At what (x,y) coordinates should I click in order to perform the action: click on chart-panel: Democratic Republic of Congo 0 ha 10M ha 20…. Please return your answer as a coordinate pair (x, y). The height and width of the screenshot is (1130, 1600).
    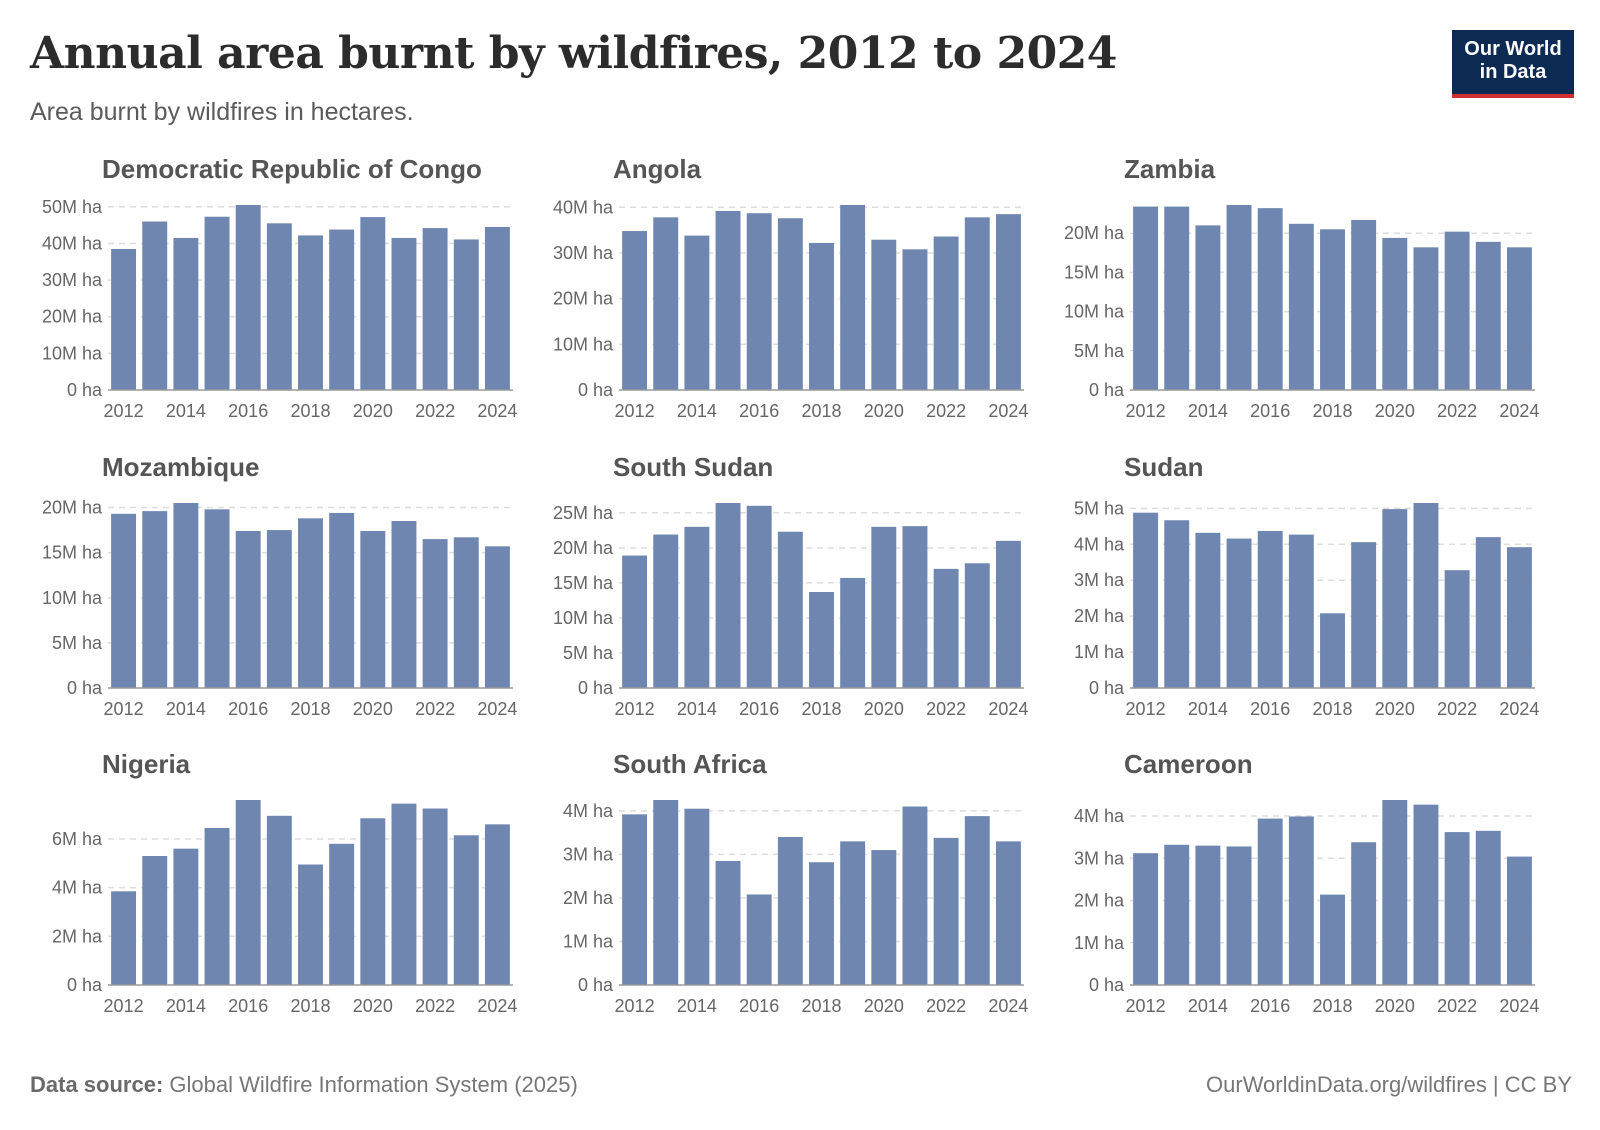
    Looking at the image, I should click on (279, 287).